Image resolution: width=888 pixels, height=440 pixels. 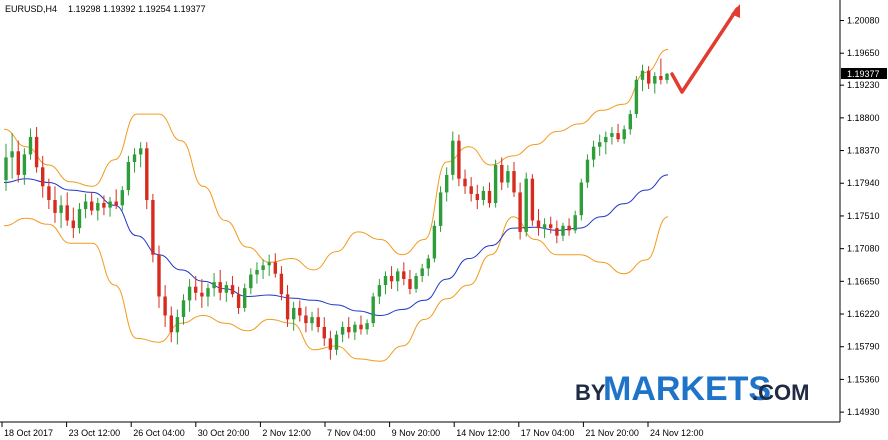 What do you see at coordinates (705, 49) in the screenshot?
I see `forecast-arrow` at bounding box center [705, 49].